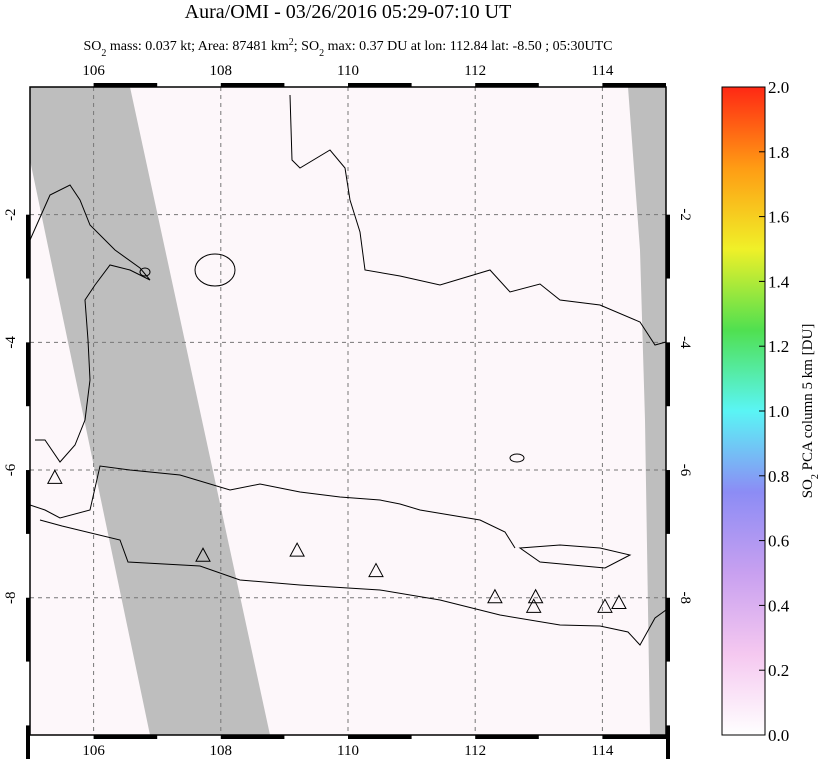  I want to click on colorbar-tick-label: 1.4, so click(779, 281).